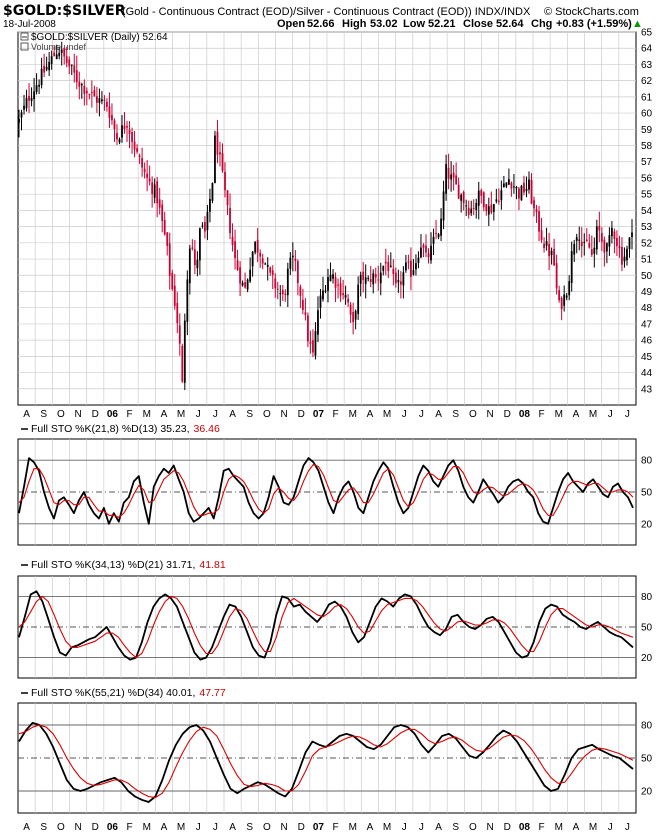 Image resolution: width=670 pixels, height=838 pixels. I want to click on legend-swatch-volume, so click(24, 46).